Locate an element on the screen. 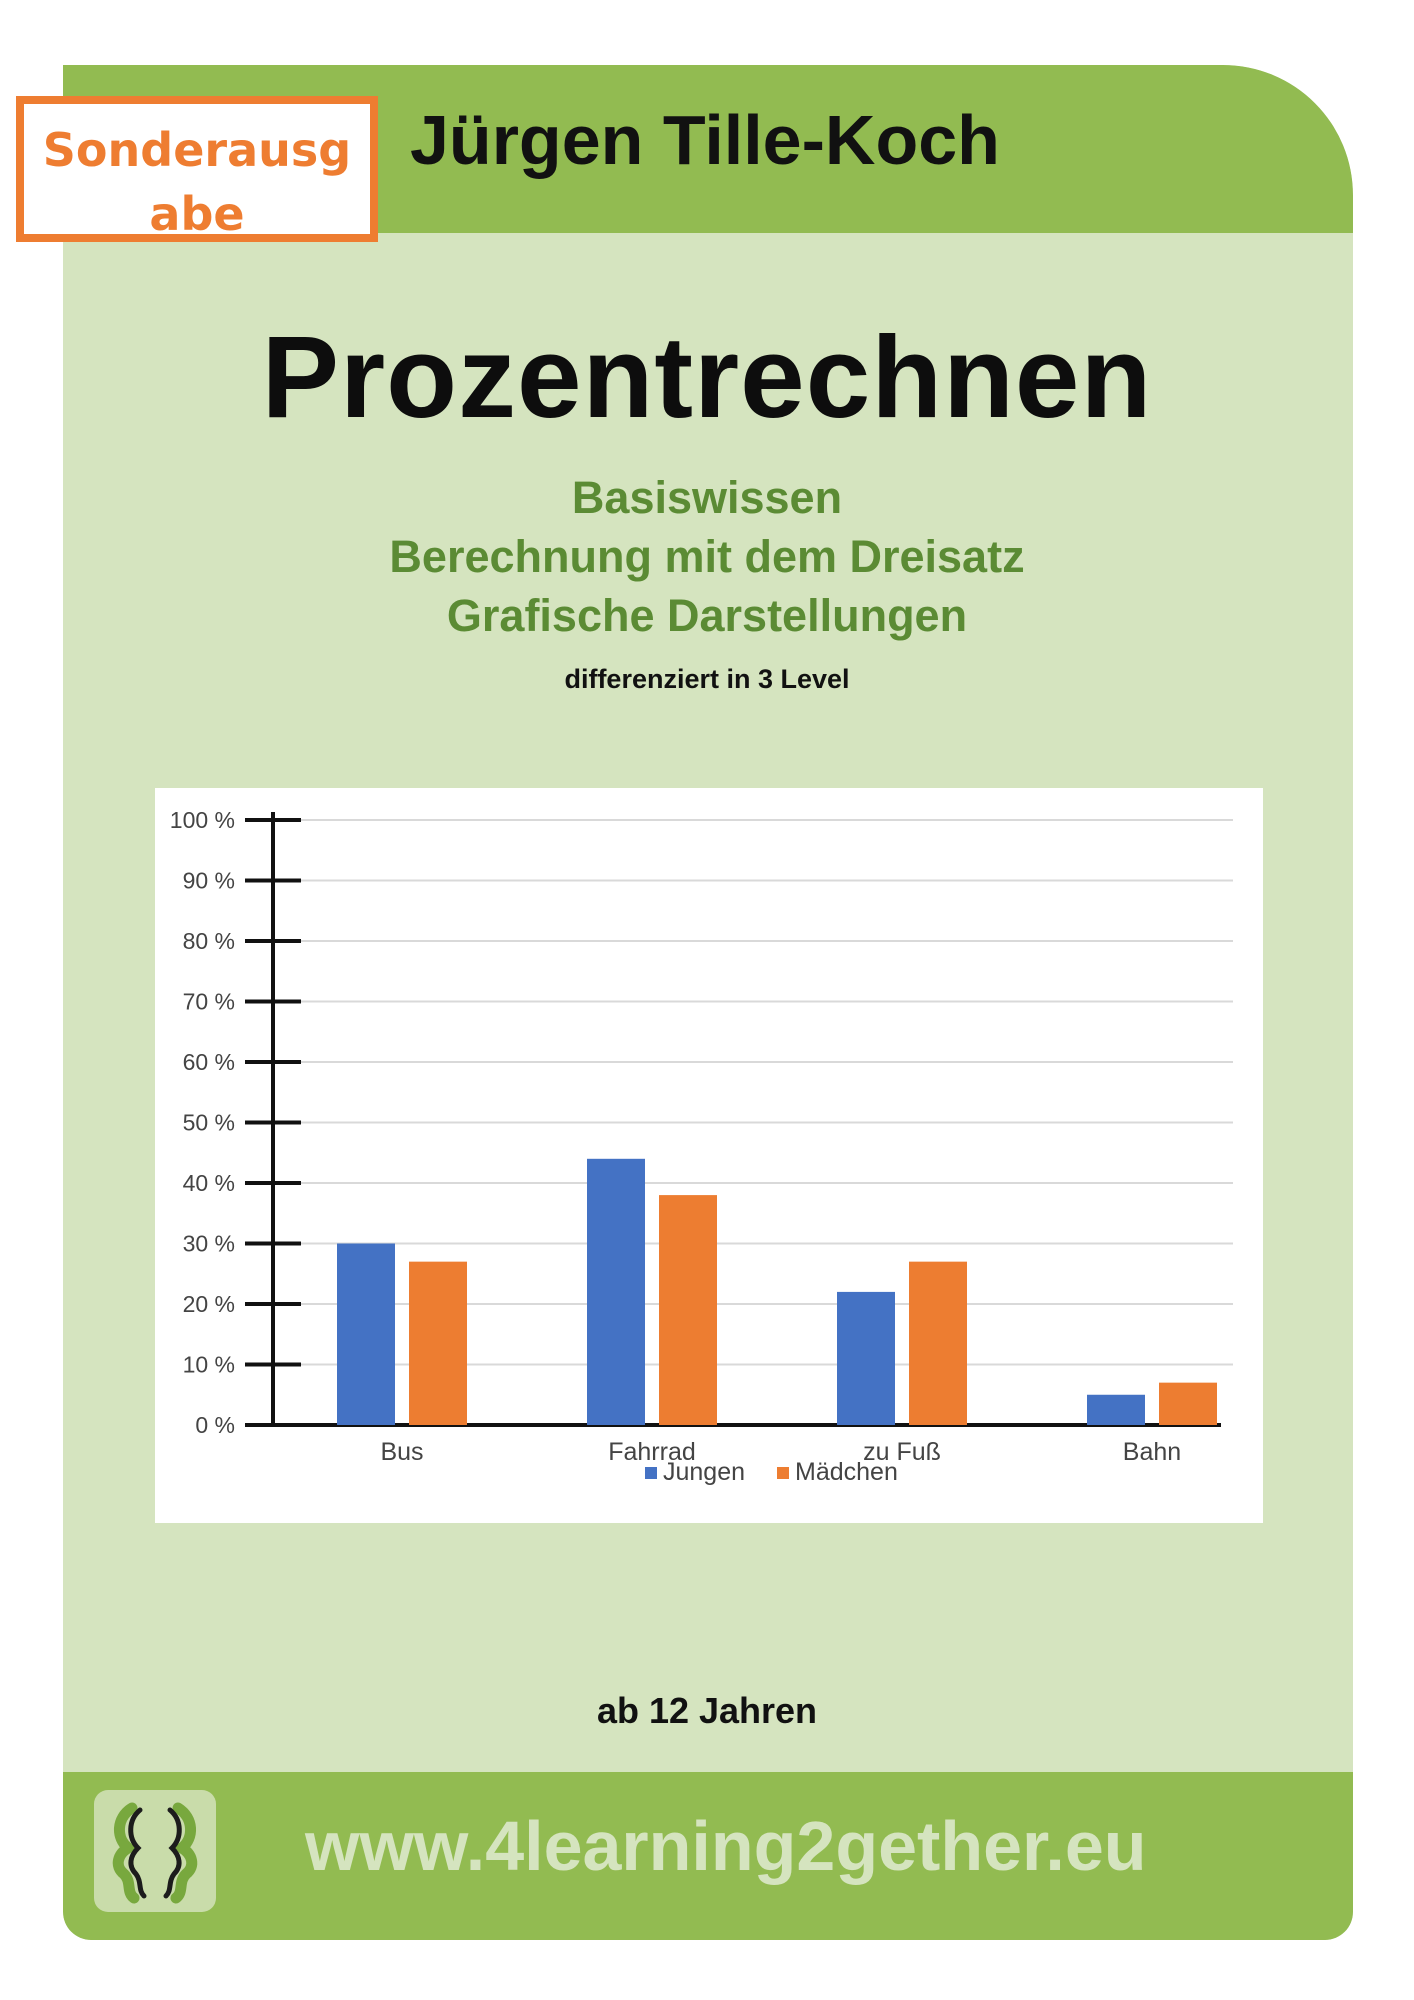 Image resolution: width=1414 pixels, height=2000 pixels. y-tick-label: 10 % is located at coordinates (209, 1365).